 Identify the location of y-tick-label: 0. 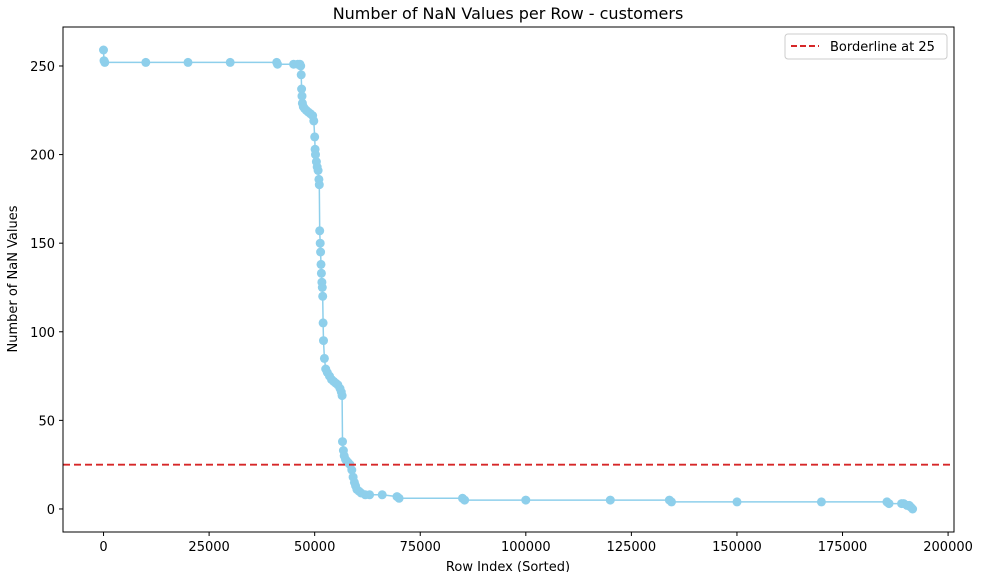
(51, 510).